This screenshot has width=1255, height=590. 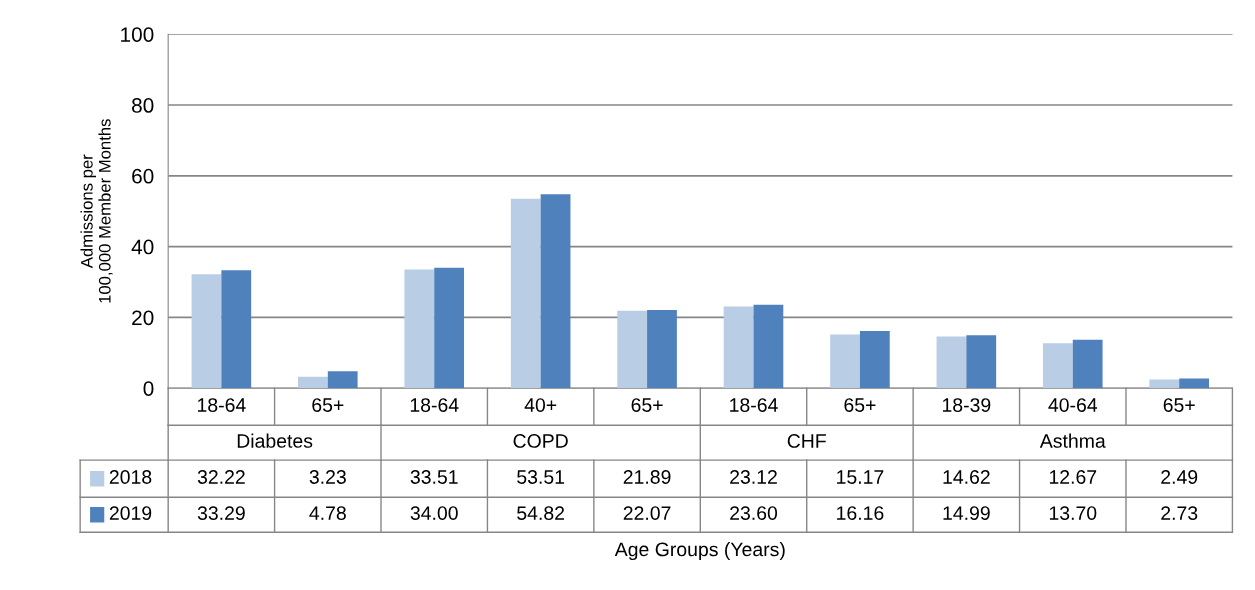 I want to click on text: Asthma, so click(x=1072, y=440).